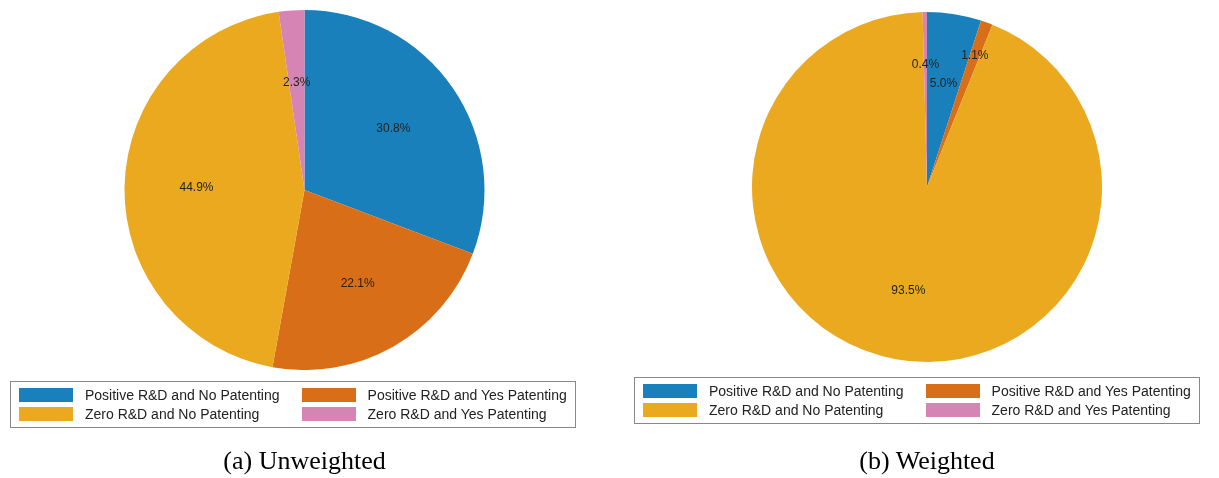  I want to click on data-label: 22.1%, so click(358, 283).